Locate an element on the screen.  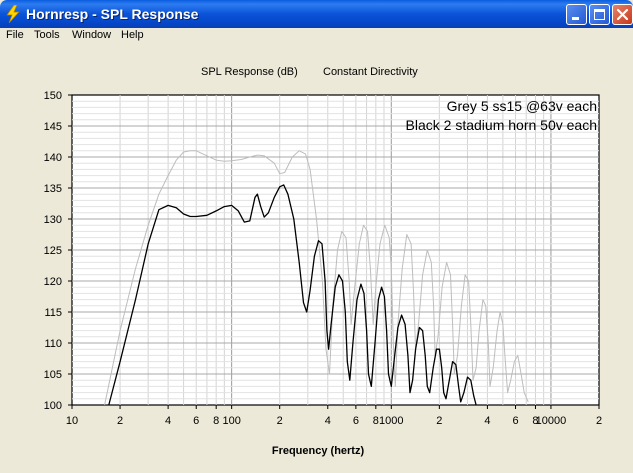
chart-header-right: Constant Directivity is located at coordinates (370, 72).